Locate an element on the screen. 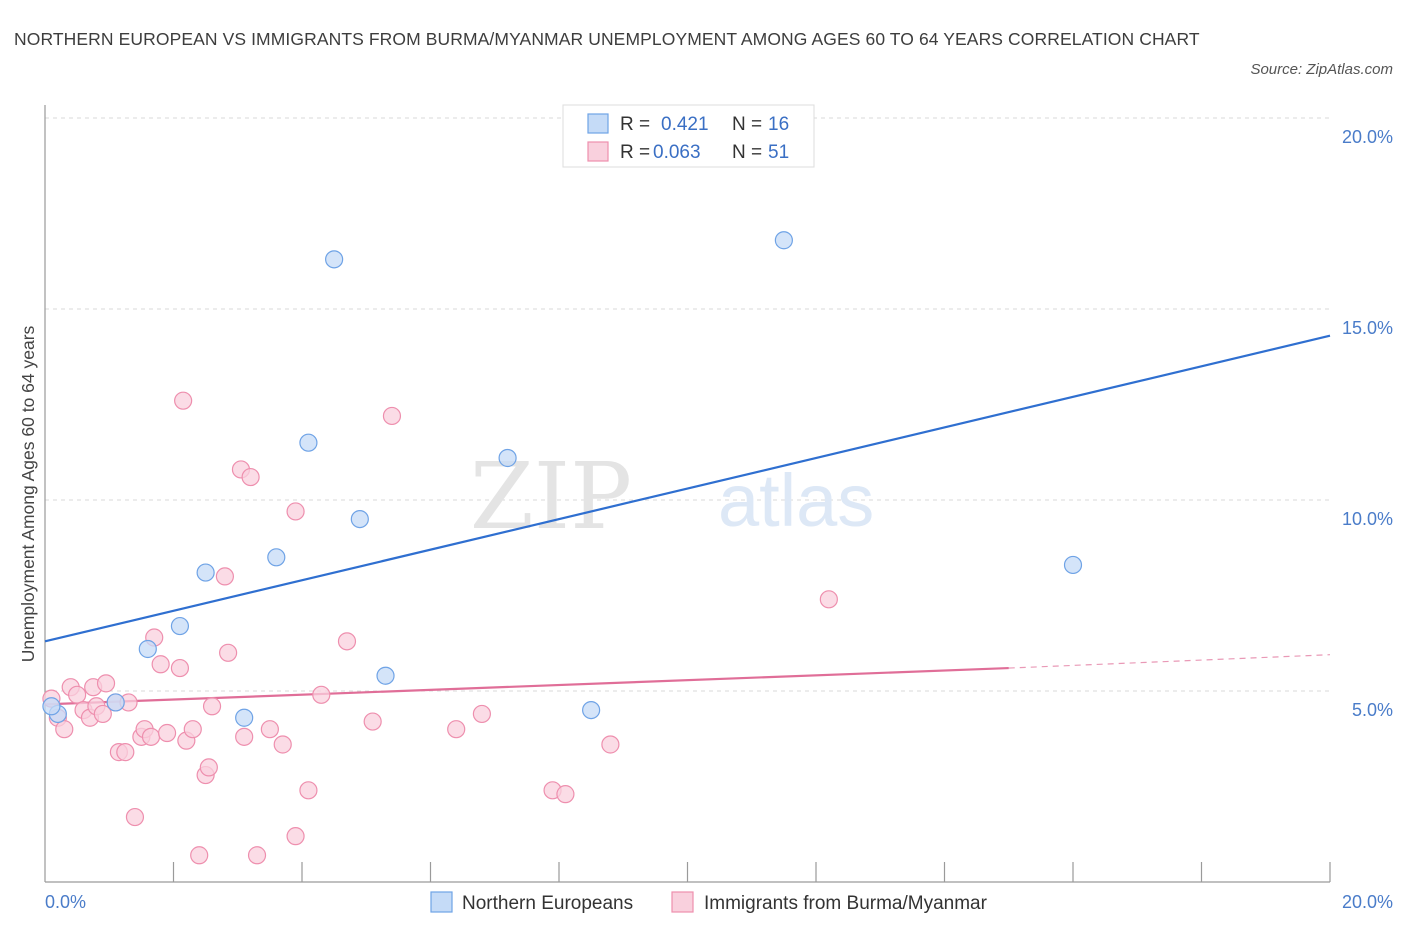 Image resolution: width=1406 pixels, height=930 pixels. legend-swatch-burma is located at coordinates (598, 151).